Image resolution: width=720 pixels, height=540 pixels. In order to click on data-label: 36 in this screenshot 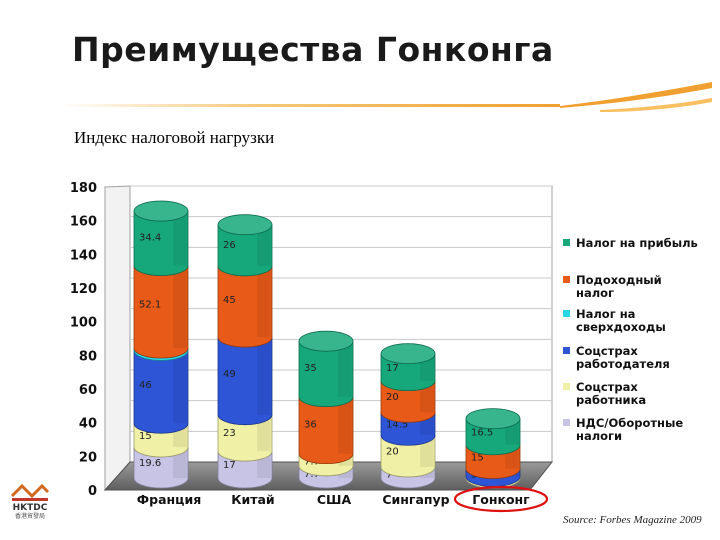, I will do `click(310, 424)`.